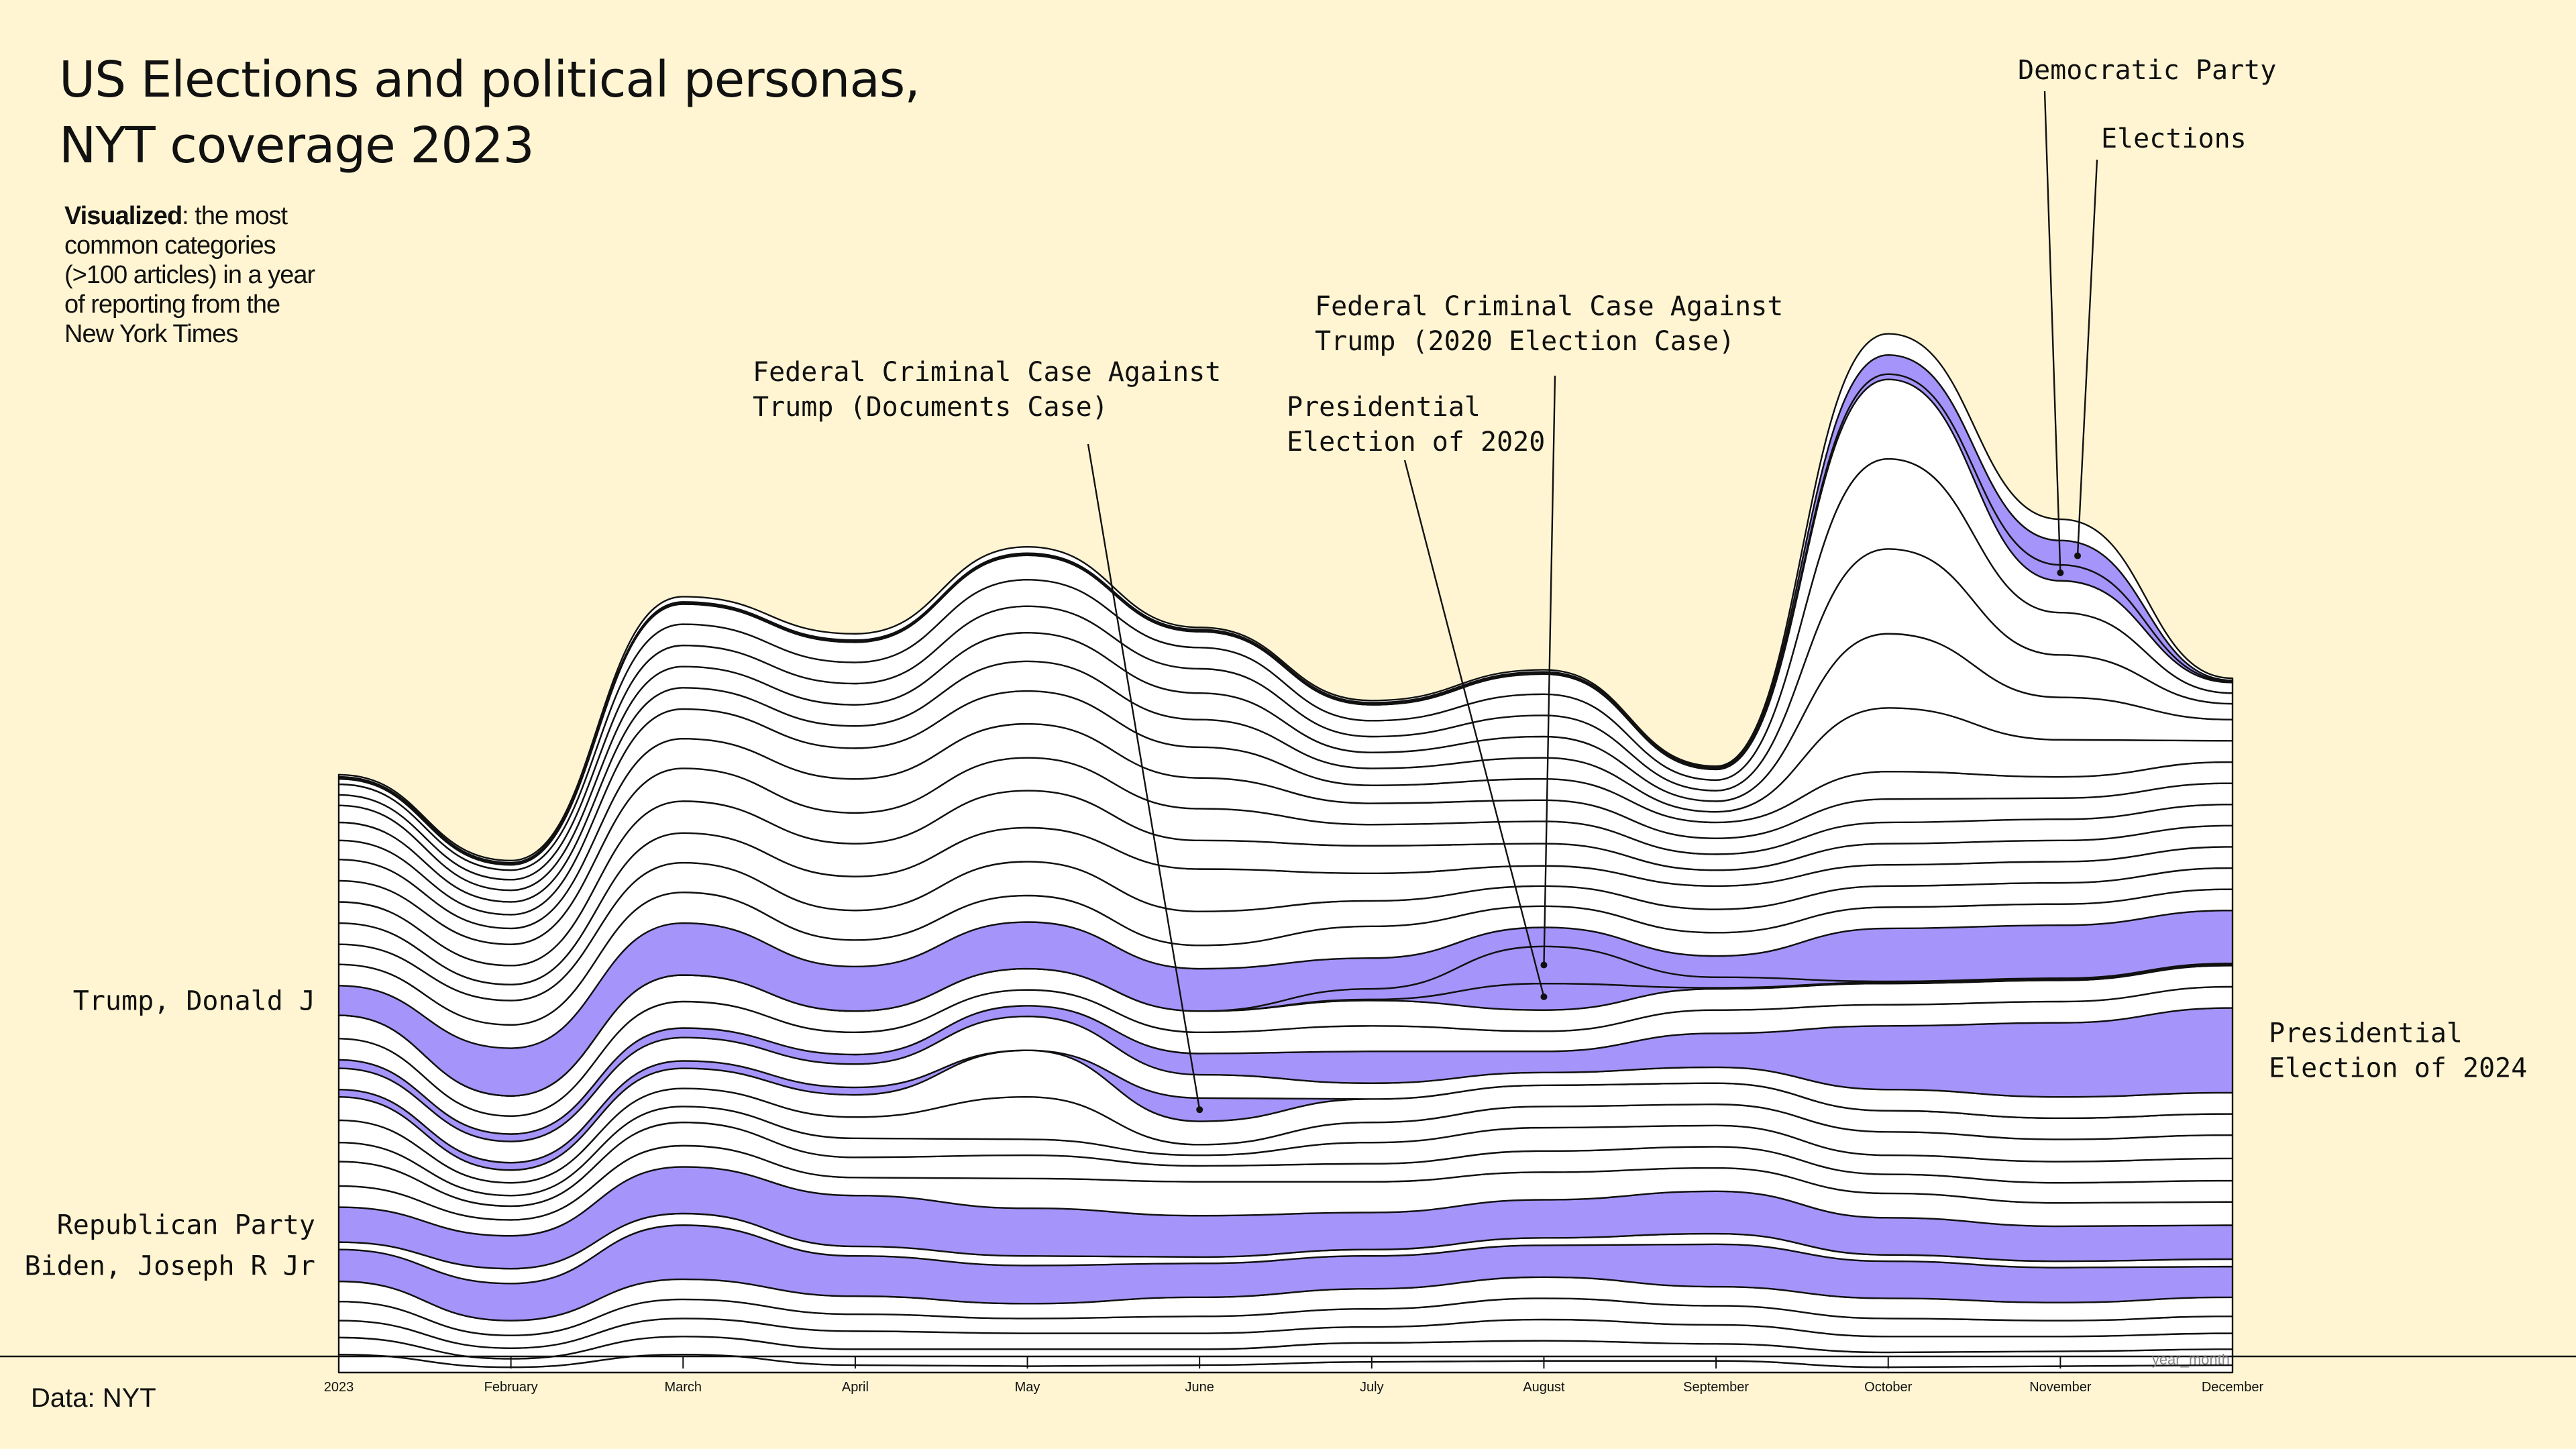  Describe the element at coordinates (2174, 138) in the screenshot. I see `callout-text: Elections` at that location.